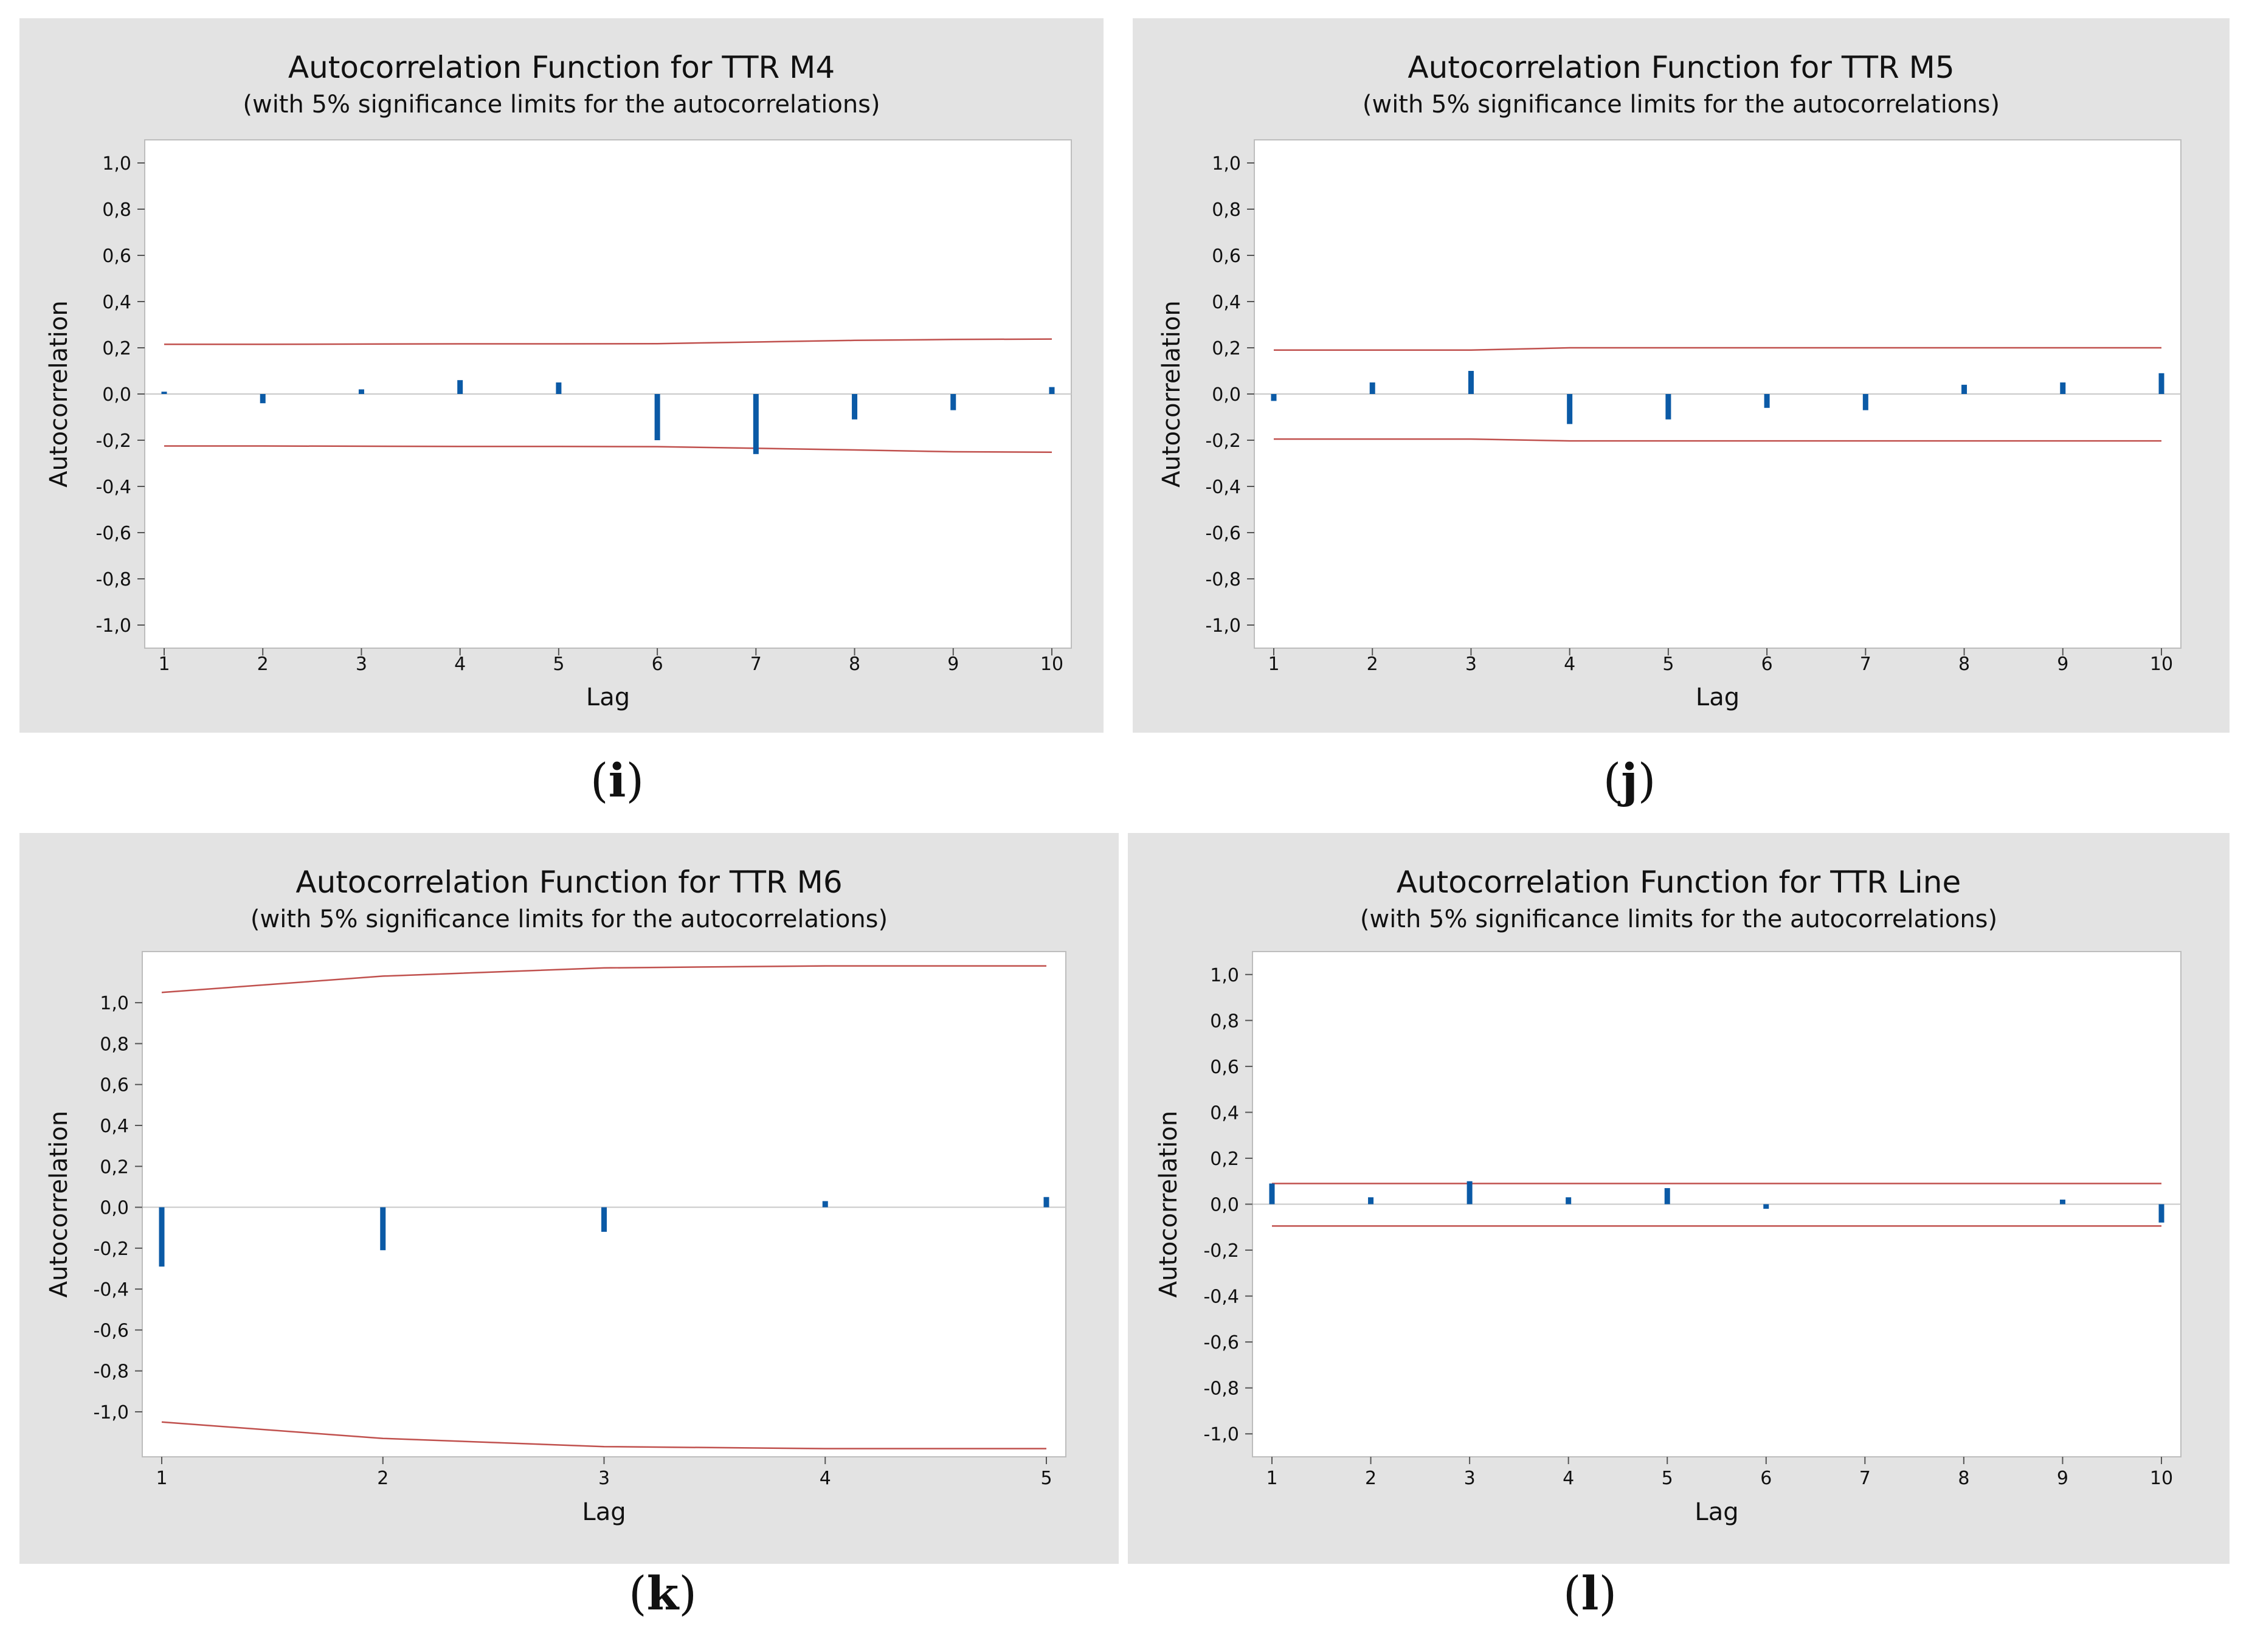 Image resolution: width=2249 pixels, height=1652 pixels. What do you see at coordinates (568, 882) in the screenshot?
I see `chart-title: Autocorrelation Function for TTR M6` at bounding box center [568, 882].